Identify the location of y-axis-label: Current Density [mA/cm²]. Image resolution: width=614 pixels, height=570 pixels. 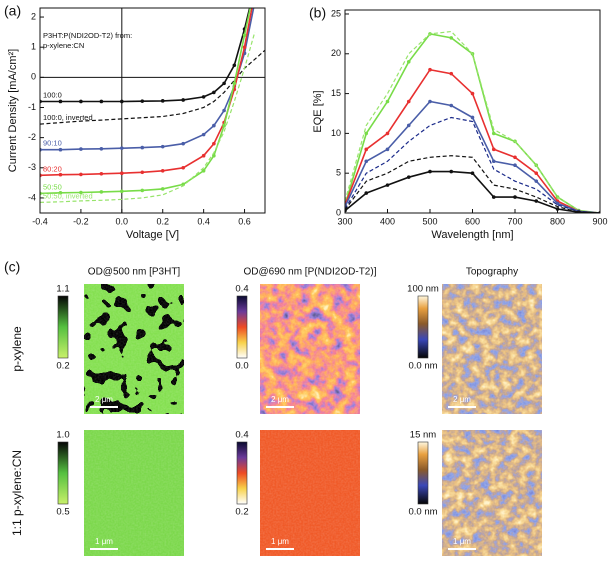
(13, 110).